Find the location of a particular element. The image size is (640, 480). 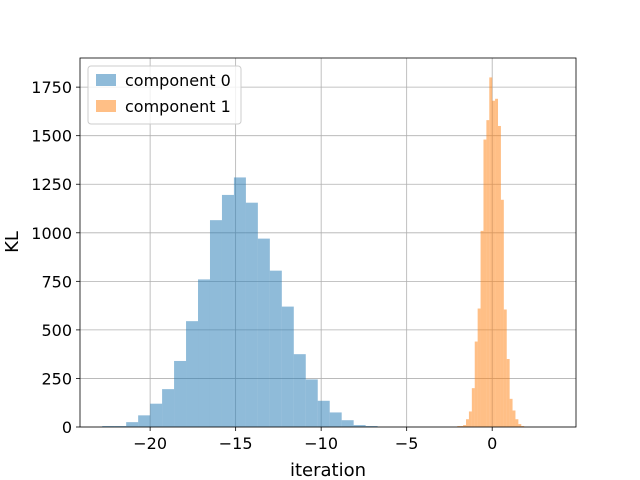

y-axis-label: KL is located at coordinates (12, 242).